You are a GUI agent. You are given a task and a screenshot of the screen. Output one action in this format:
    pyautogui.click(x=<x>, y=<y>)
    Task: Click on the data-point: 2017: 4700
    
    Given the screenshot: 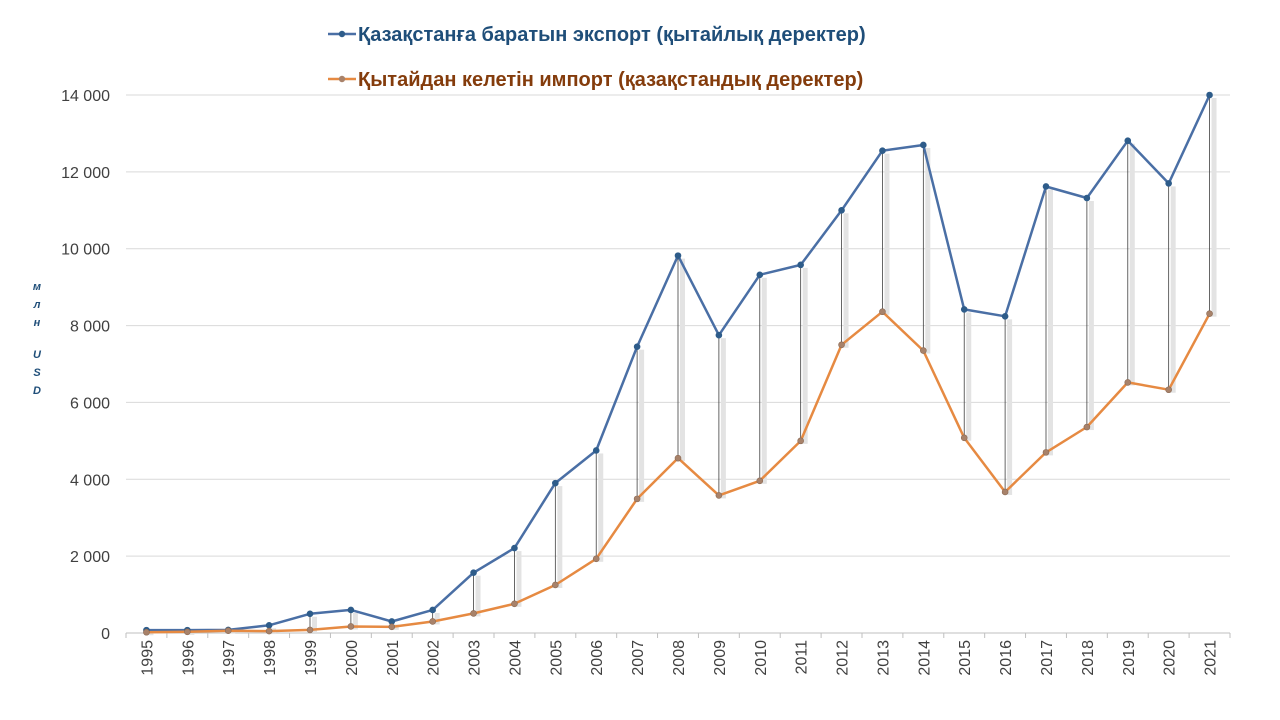 What is the action you would take?
    pyautogui.click(x=1046, y=452)
    